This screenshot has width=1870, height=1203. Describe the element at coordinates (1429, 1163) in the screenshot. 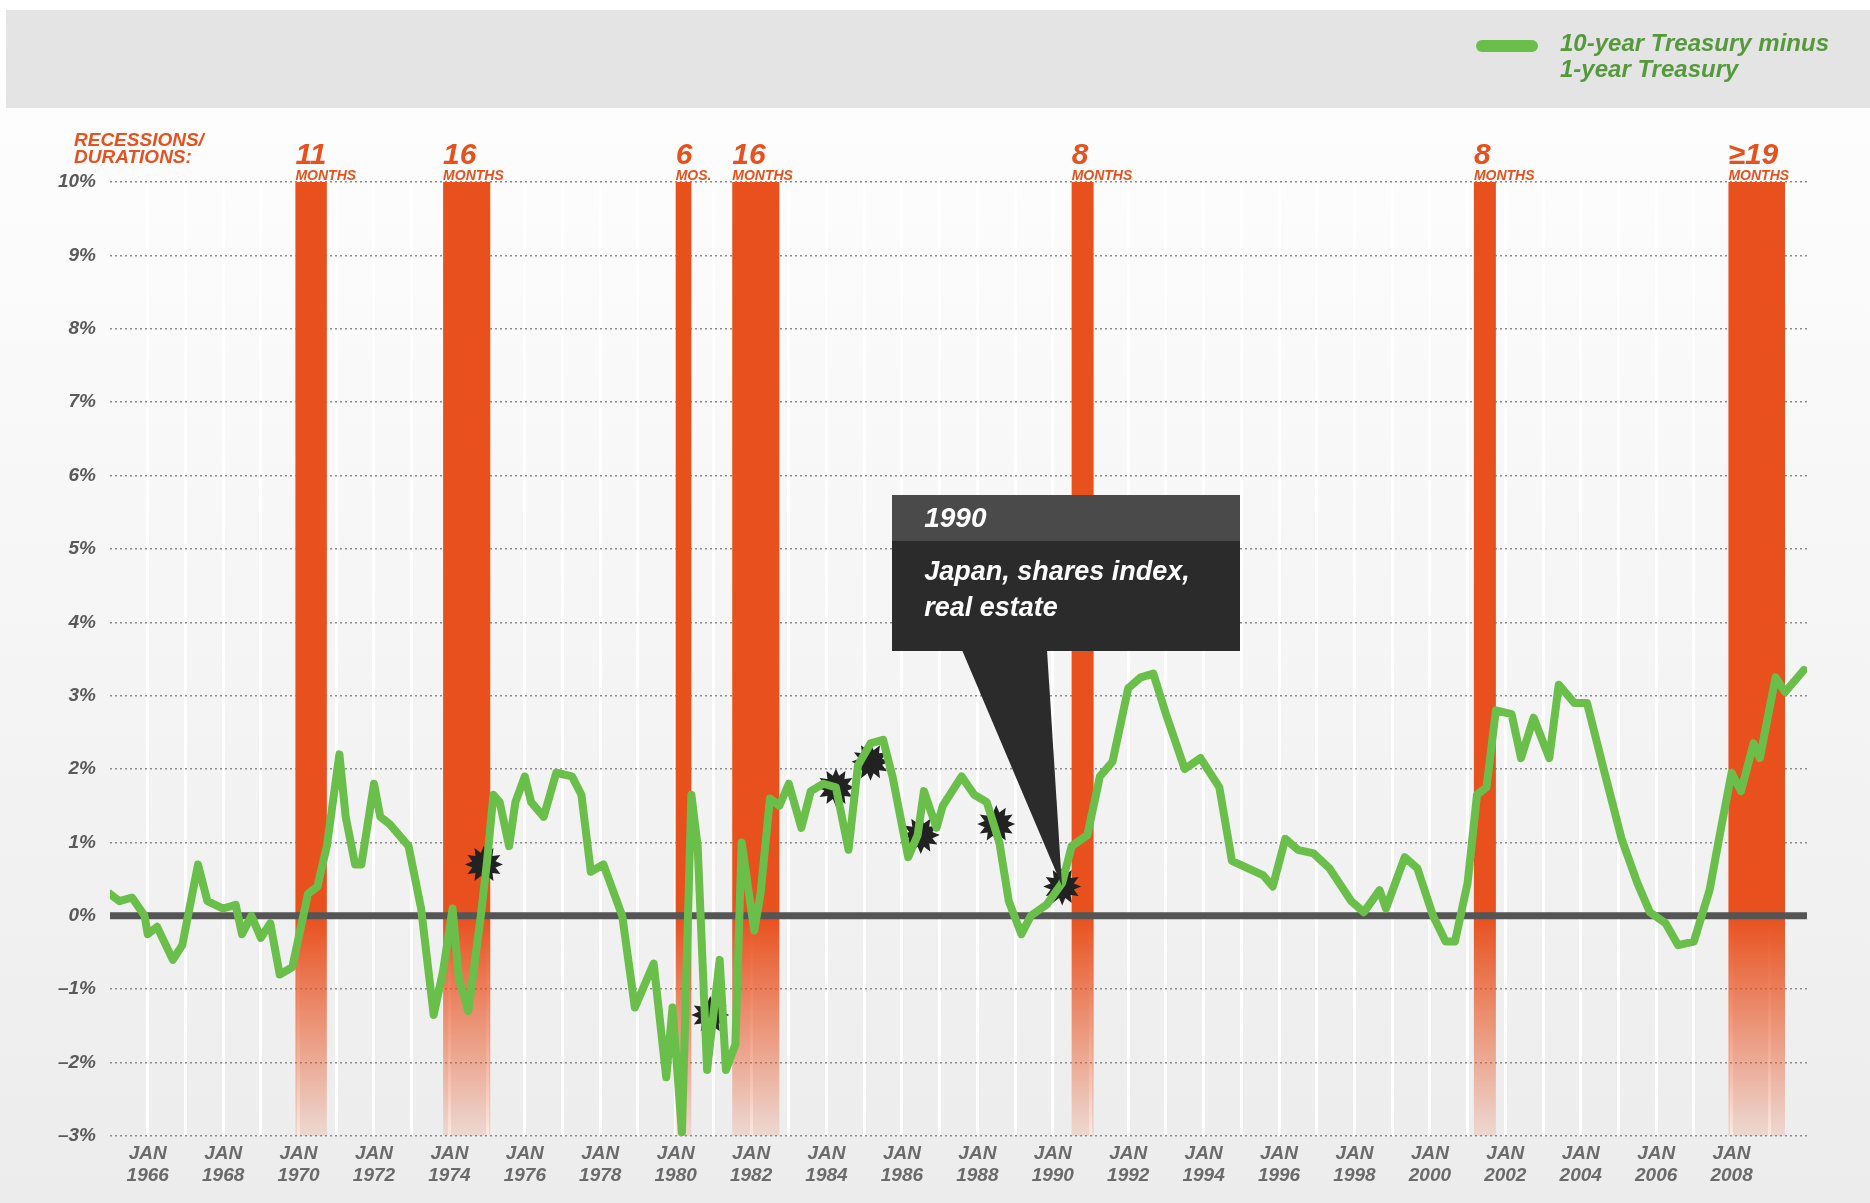

I see `x-tick-label: JAN 2000` at that location.